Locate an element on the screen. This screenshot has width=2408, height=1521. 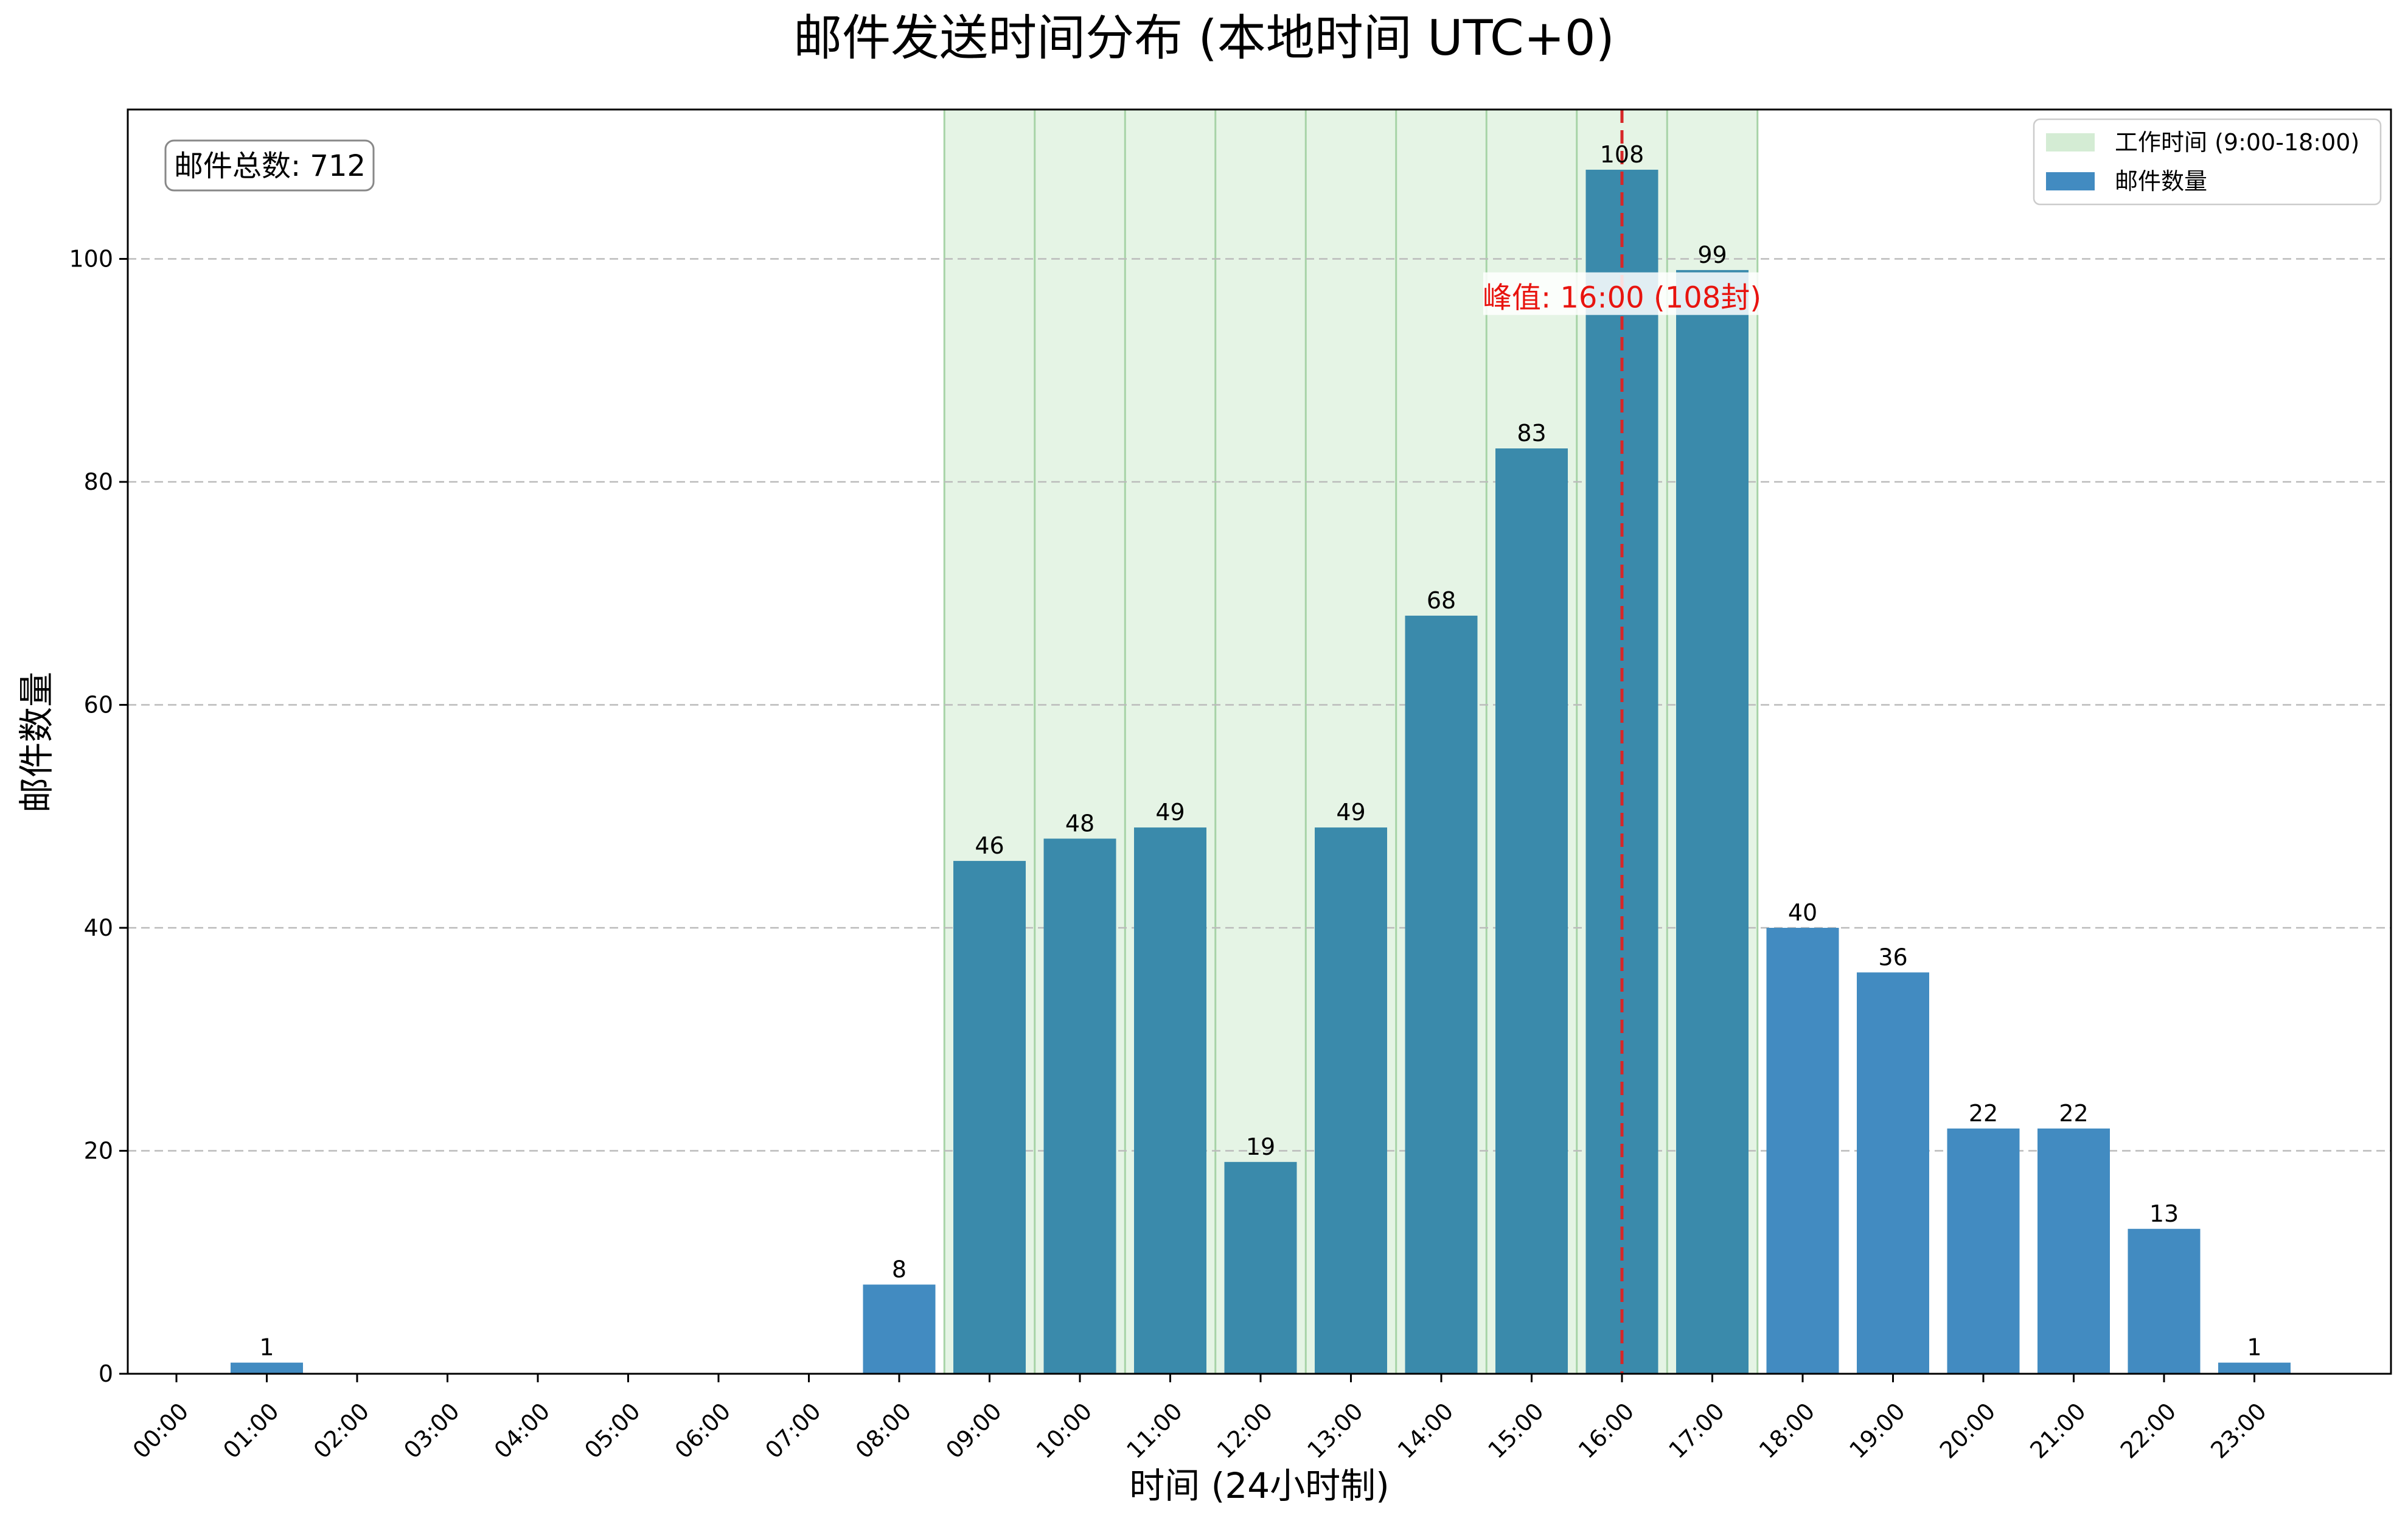
bar-14:00 is located at coordinates (1441, 995).